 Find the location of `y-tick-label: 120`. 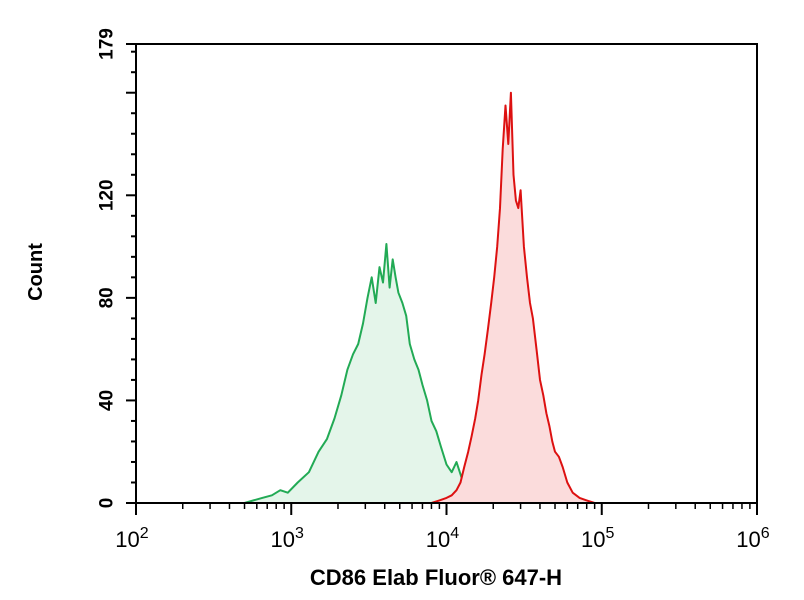

y-tick-label: 120 is located at coordinates (107, 195).